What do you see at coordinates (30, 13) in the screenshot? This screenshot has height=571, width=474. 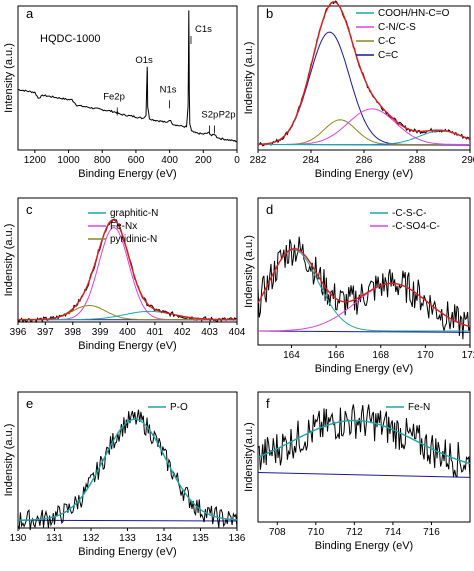 I see `panel-letter: a` at bounding box center [30, 13].